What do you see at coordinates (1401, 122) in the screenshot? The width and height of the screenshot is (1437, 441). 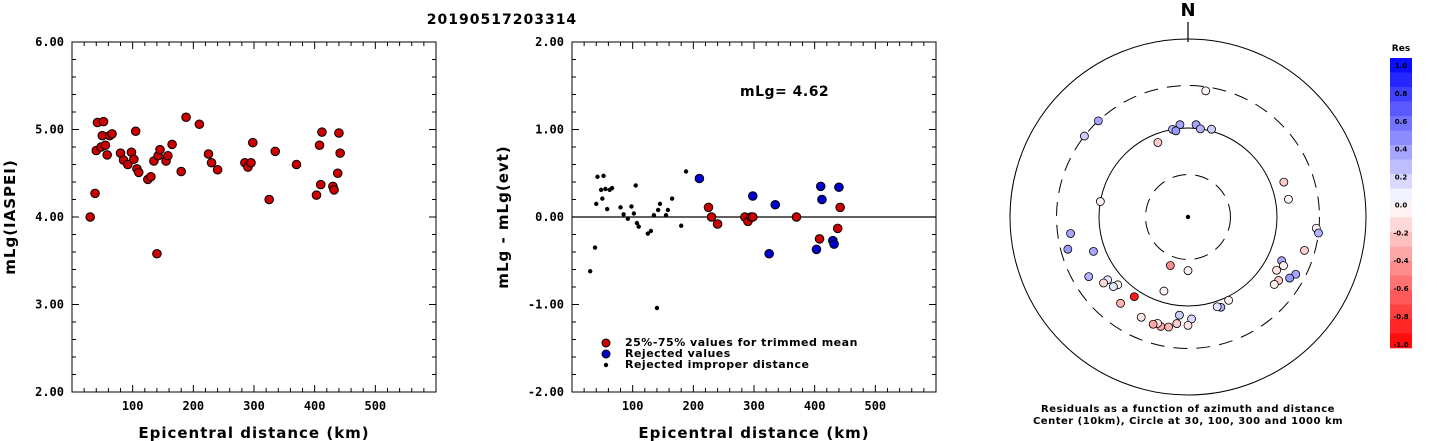 I see `colorbar-tick-label: 0.6` at bounding box center [1401, 122].